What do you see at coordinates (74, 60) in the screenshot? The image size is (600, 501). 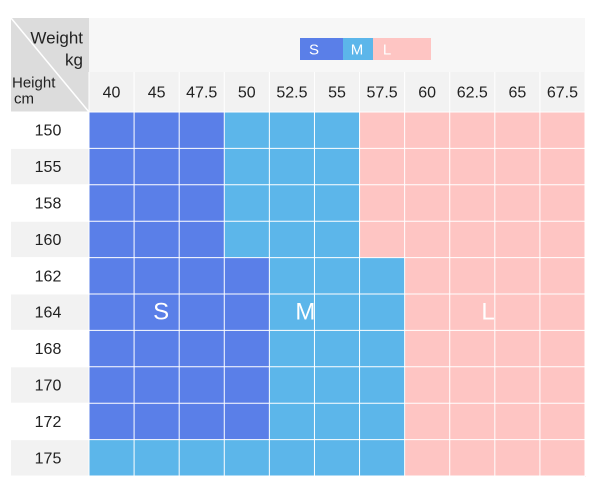 I see `weight-unit-label: kg` at bounding box center [74, 60].